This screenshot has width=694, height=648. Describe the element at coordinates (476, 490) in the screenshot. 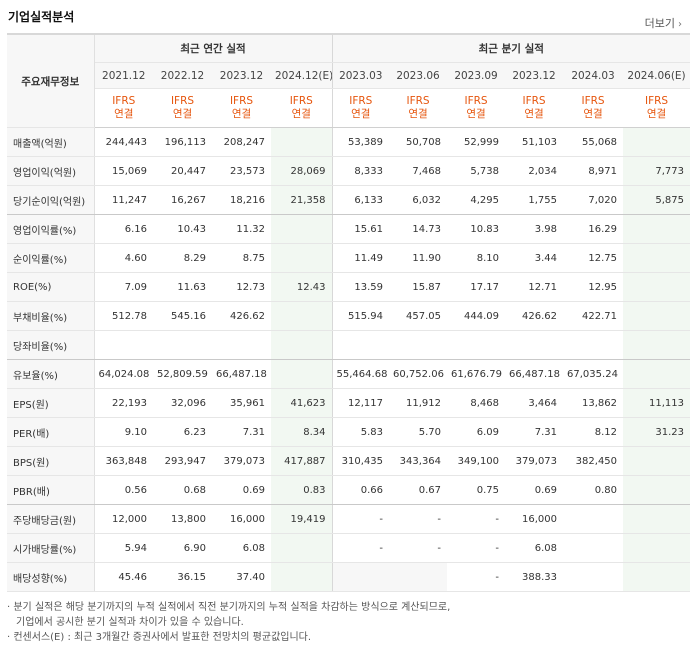

I see `table-cell: 0.75` at that location.